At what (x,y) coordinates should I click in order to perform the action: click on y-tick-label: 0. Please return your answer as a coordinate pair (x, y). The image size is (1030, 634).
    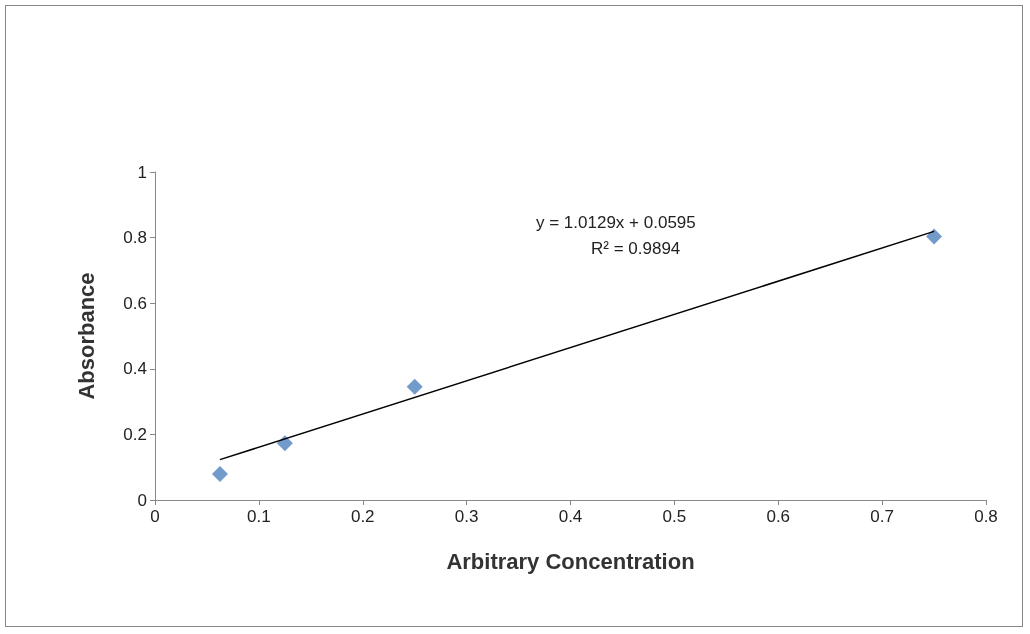
    Looking at the image, I should click on (142, 500).